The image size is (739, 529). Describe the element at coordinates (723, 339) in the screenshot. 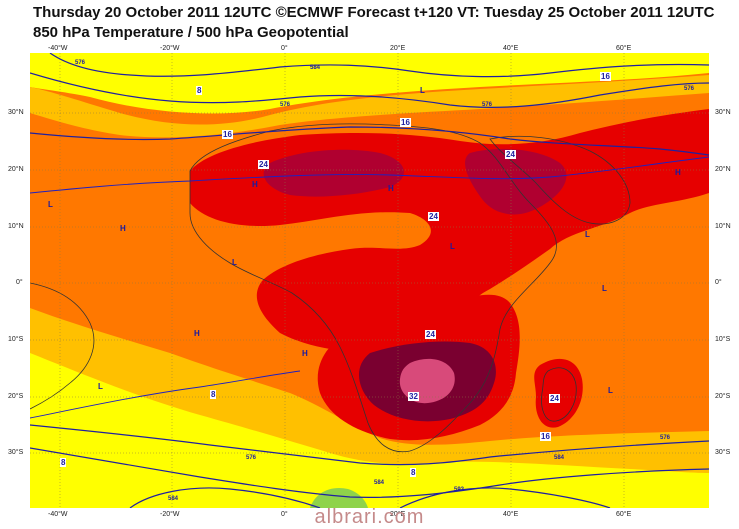

I see `right-axis-label-10s: 10°S` at that location.